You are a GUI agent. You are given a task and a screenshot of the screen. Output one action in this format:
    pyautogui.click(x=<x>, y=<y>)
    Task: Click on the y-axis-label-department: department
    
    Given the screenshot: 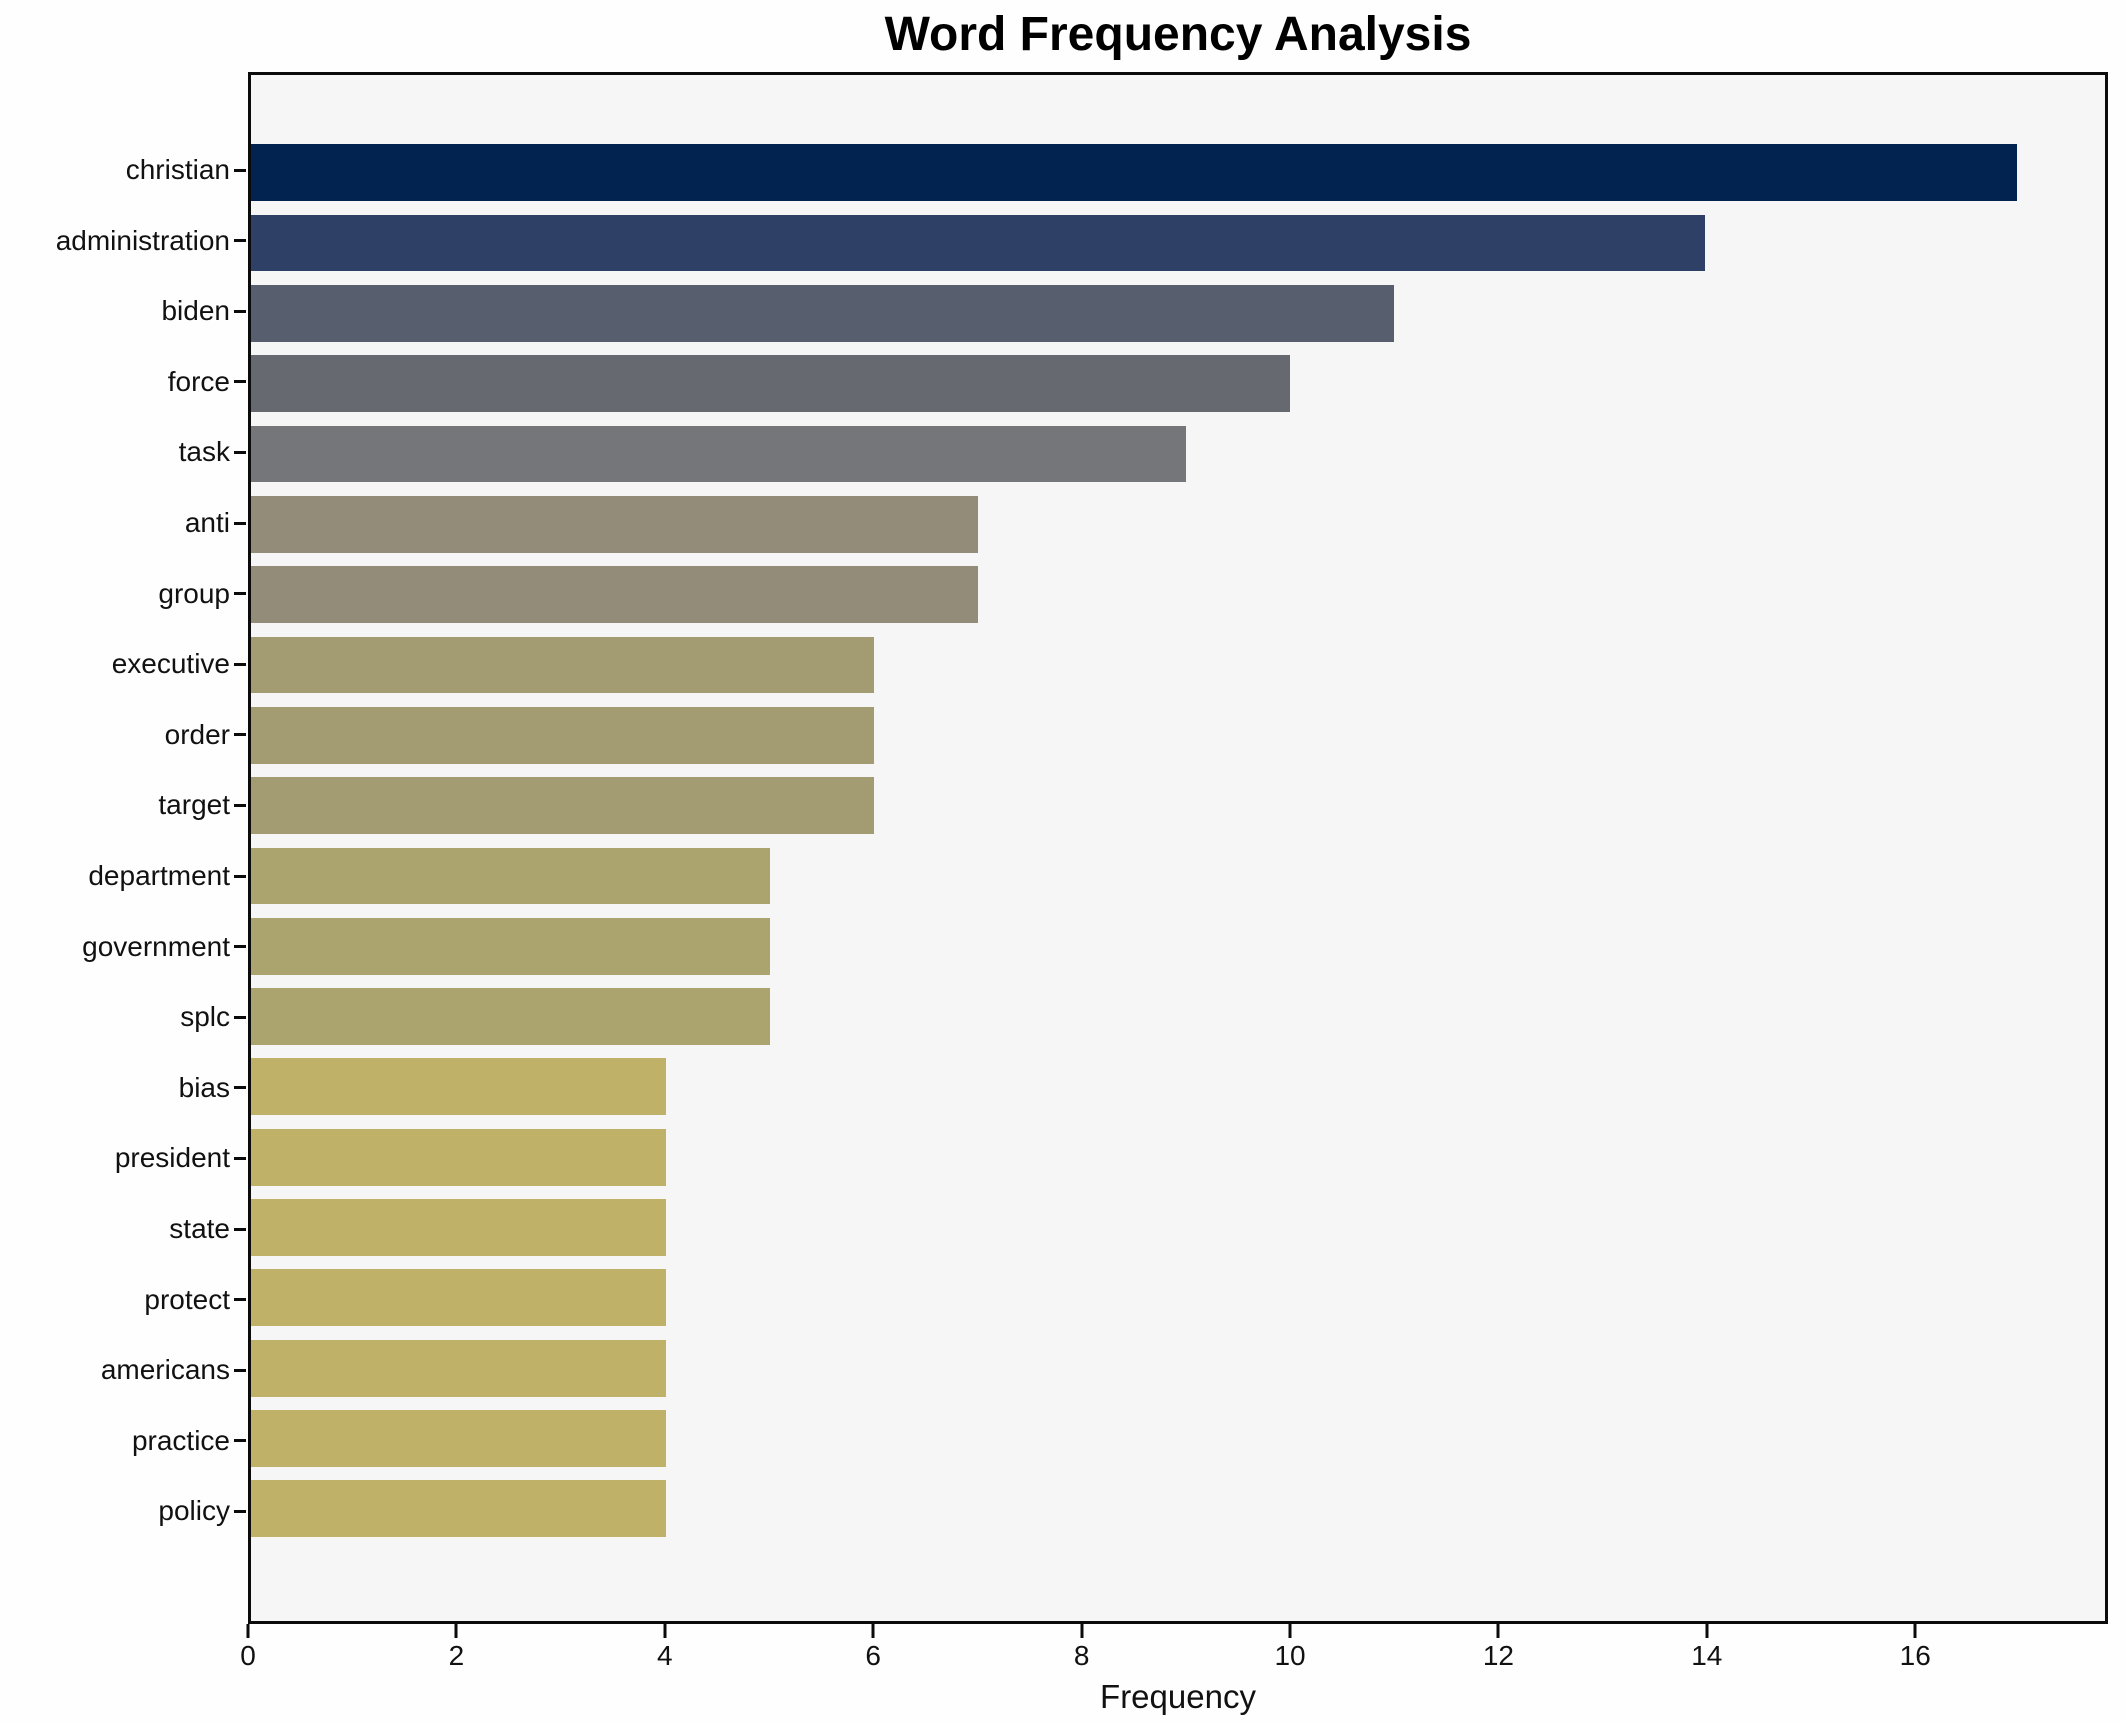 What is the action you would take?
    pyautogui.click(x=159, y=875)
    